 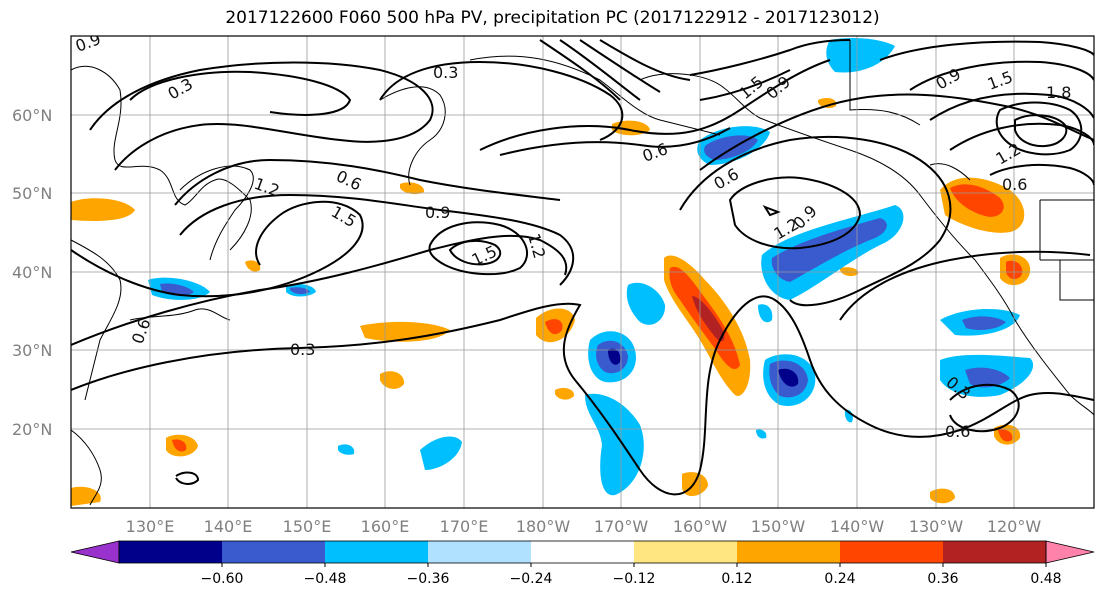 I want to click on colorbar-tick-label: −0.48, so click(x=325, y=579).